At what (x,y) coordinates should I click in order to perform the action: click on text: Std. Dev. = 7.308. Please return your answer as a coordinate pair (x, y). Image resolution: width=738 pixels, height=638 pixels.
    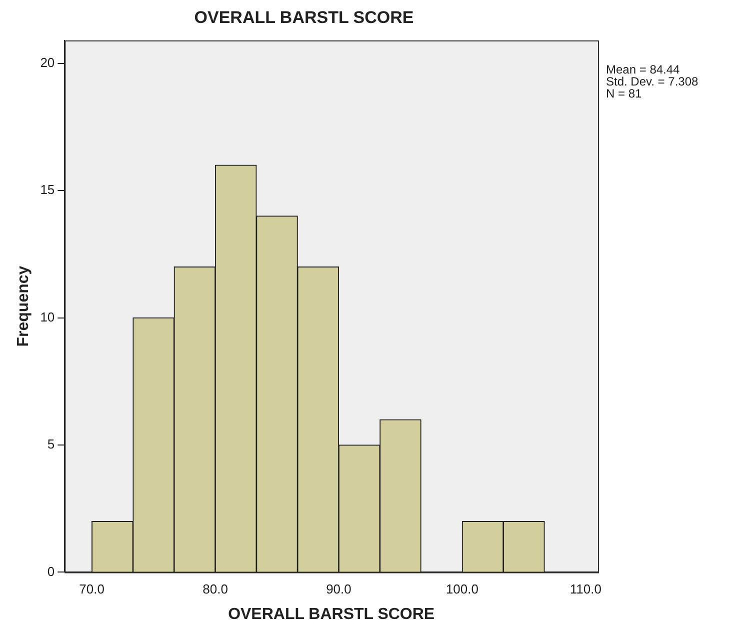
    Looking at the image, I should click on (652, 81).